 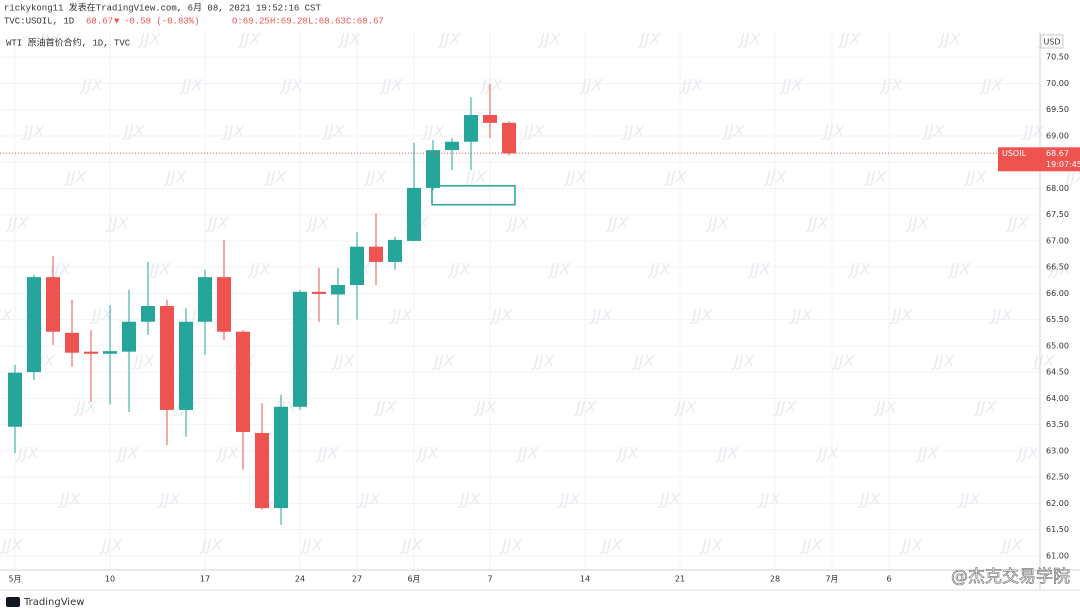 What do you see at coordinates (1057, 57) in the screenshot?
I see `y-tick-label: 70.50` at bounding box center [1057, 57].